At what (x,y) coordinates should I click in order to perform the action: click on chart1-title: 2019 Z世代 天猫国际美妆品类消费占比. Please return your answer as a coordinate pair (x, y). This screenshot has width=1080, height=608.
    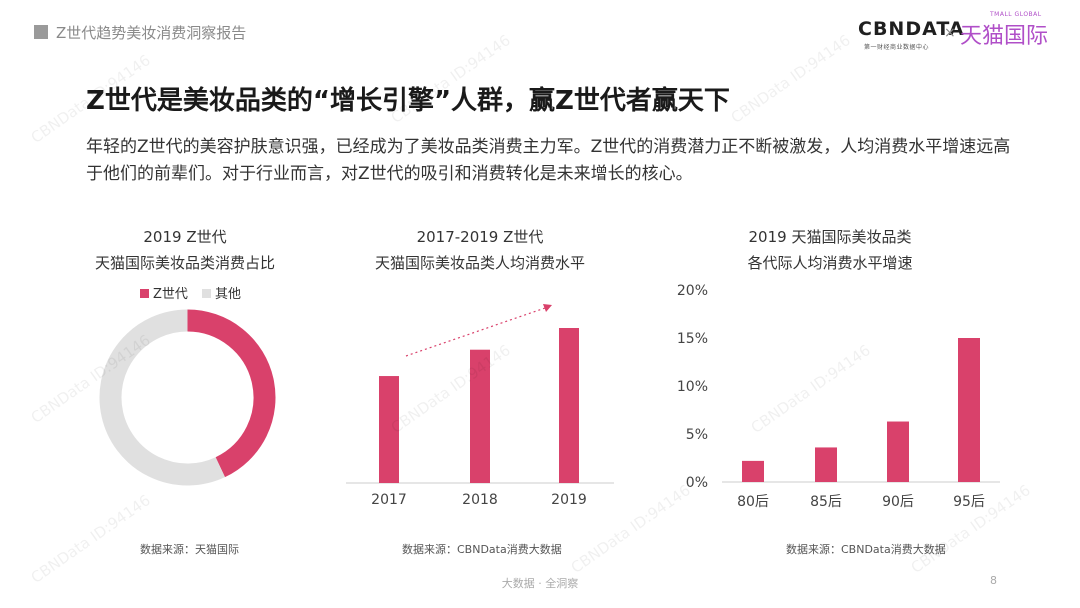
    Looking at the image, I should click on (185, 250).